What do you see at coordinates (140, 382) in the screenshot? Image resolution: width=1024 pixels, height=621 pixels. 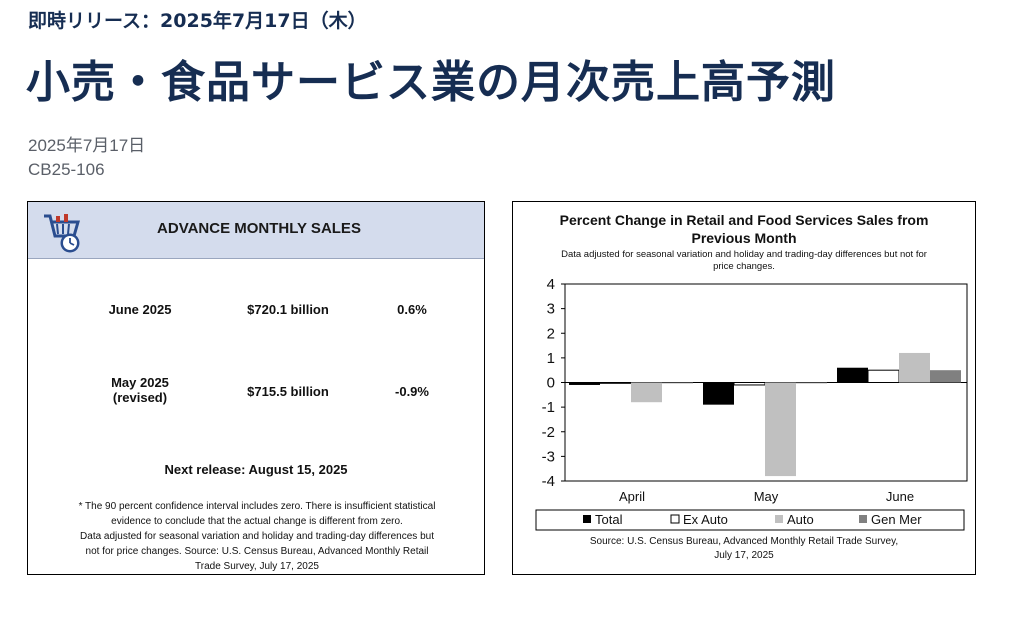 I see `period-line1: May 2025` at bounding box center [140, 382].